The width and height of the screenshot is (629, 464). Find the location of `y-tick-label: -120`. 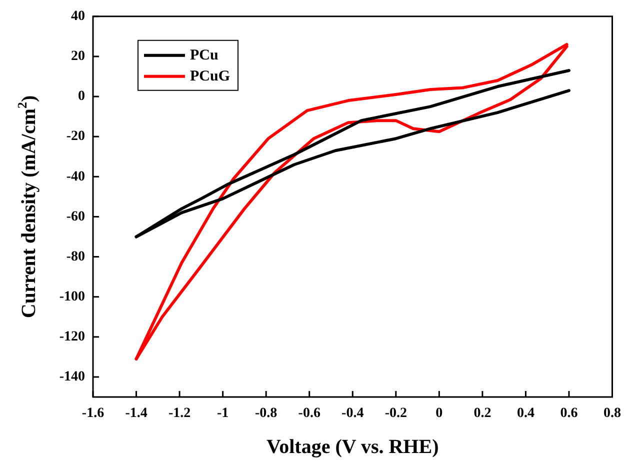

y-tick-label: -120 is located at coordinates (72, 337).